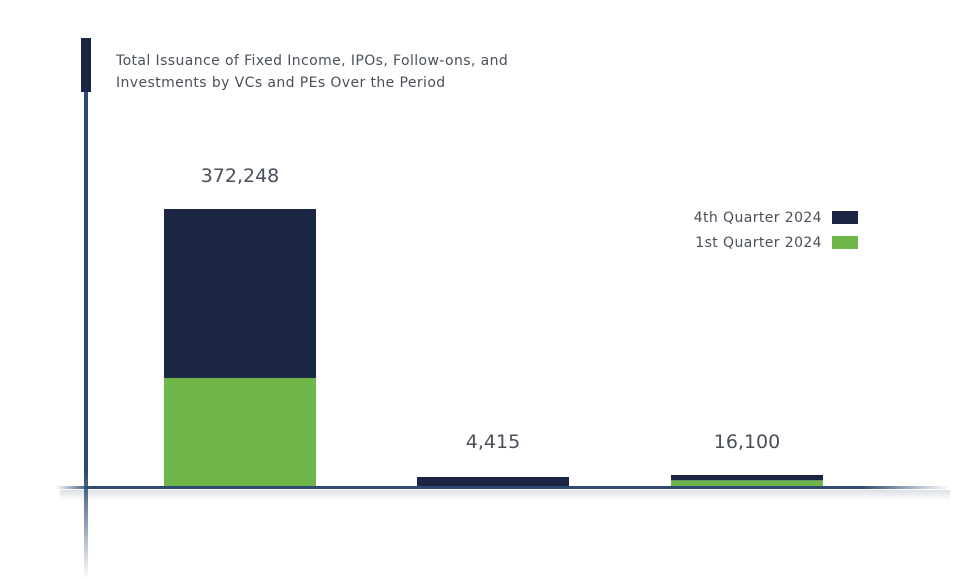  What do you see at coordinates (86, 65) in the screenshot?
I see `title-accent-bar` at bounding box center [86, 65].